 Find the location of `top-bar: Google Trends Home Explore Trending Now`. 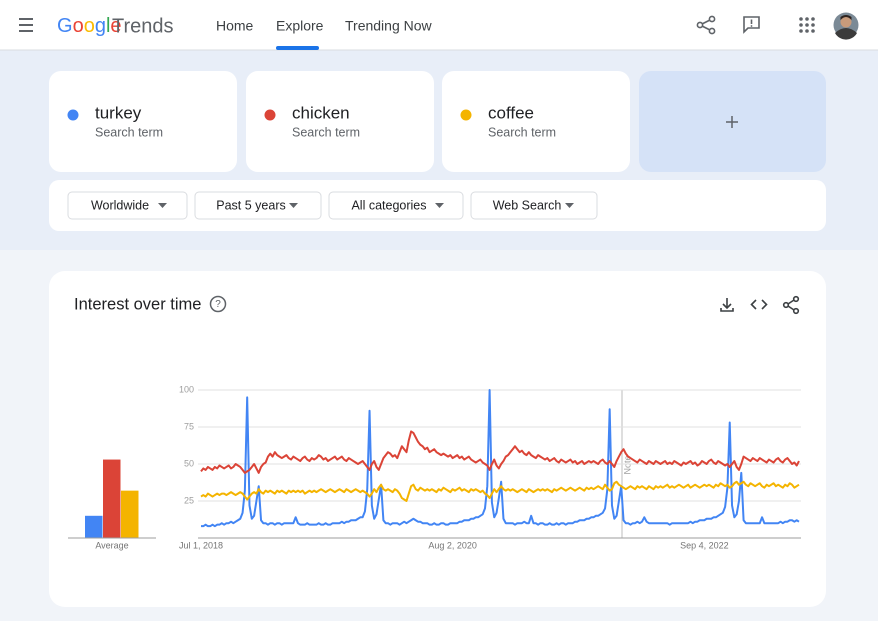

top-bar: Google Trends Home Explore Trending Now is located at coordinates (439, 25).